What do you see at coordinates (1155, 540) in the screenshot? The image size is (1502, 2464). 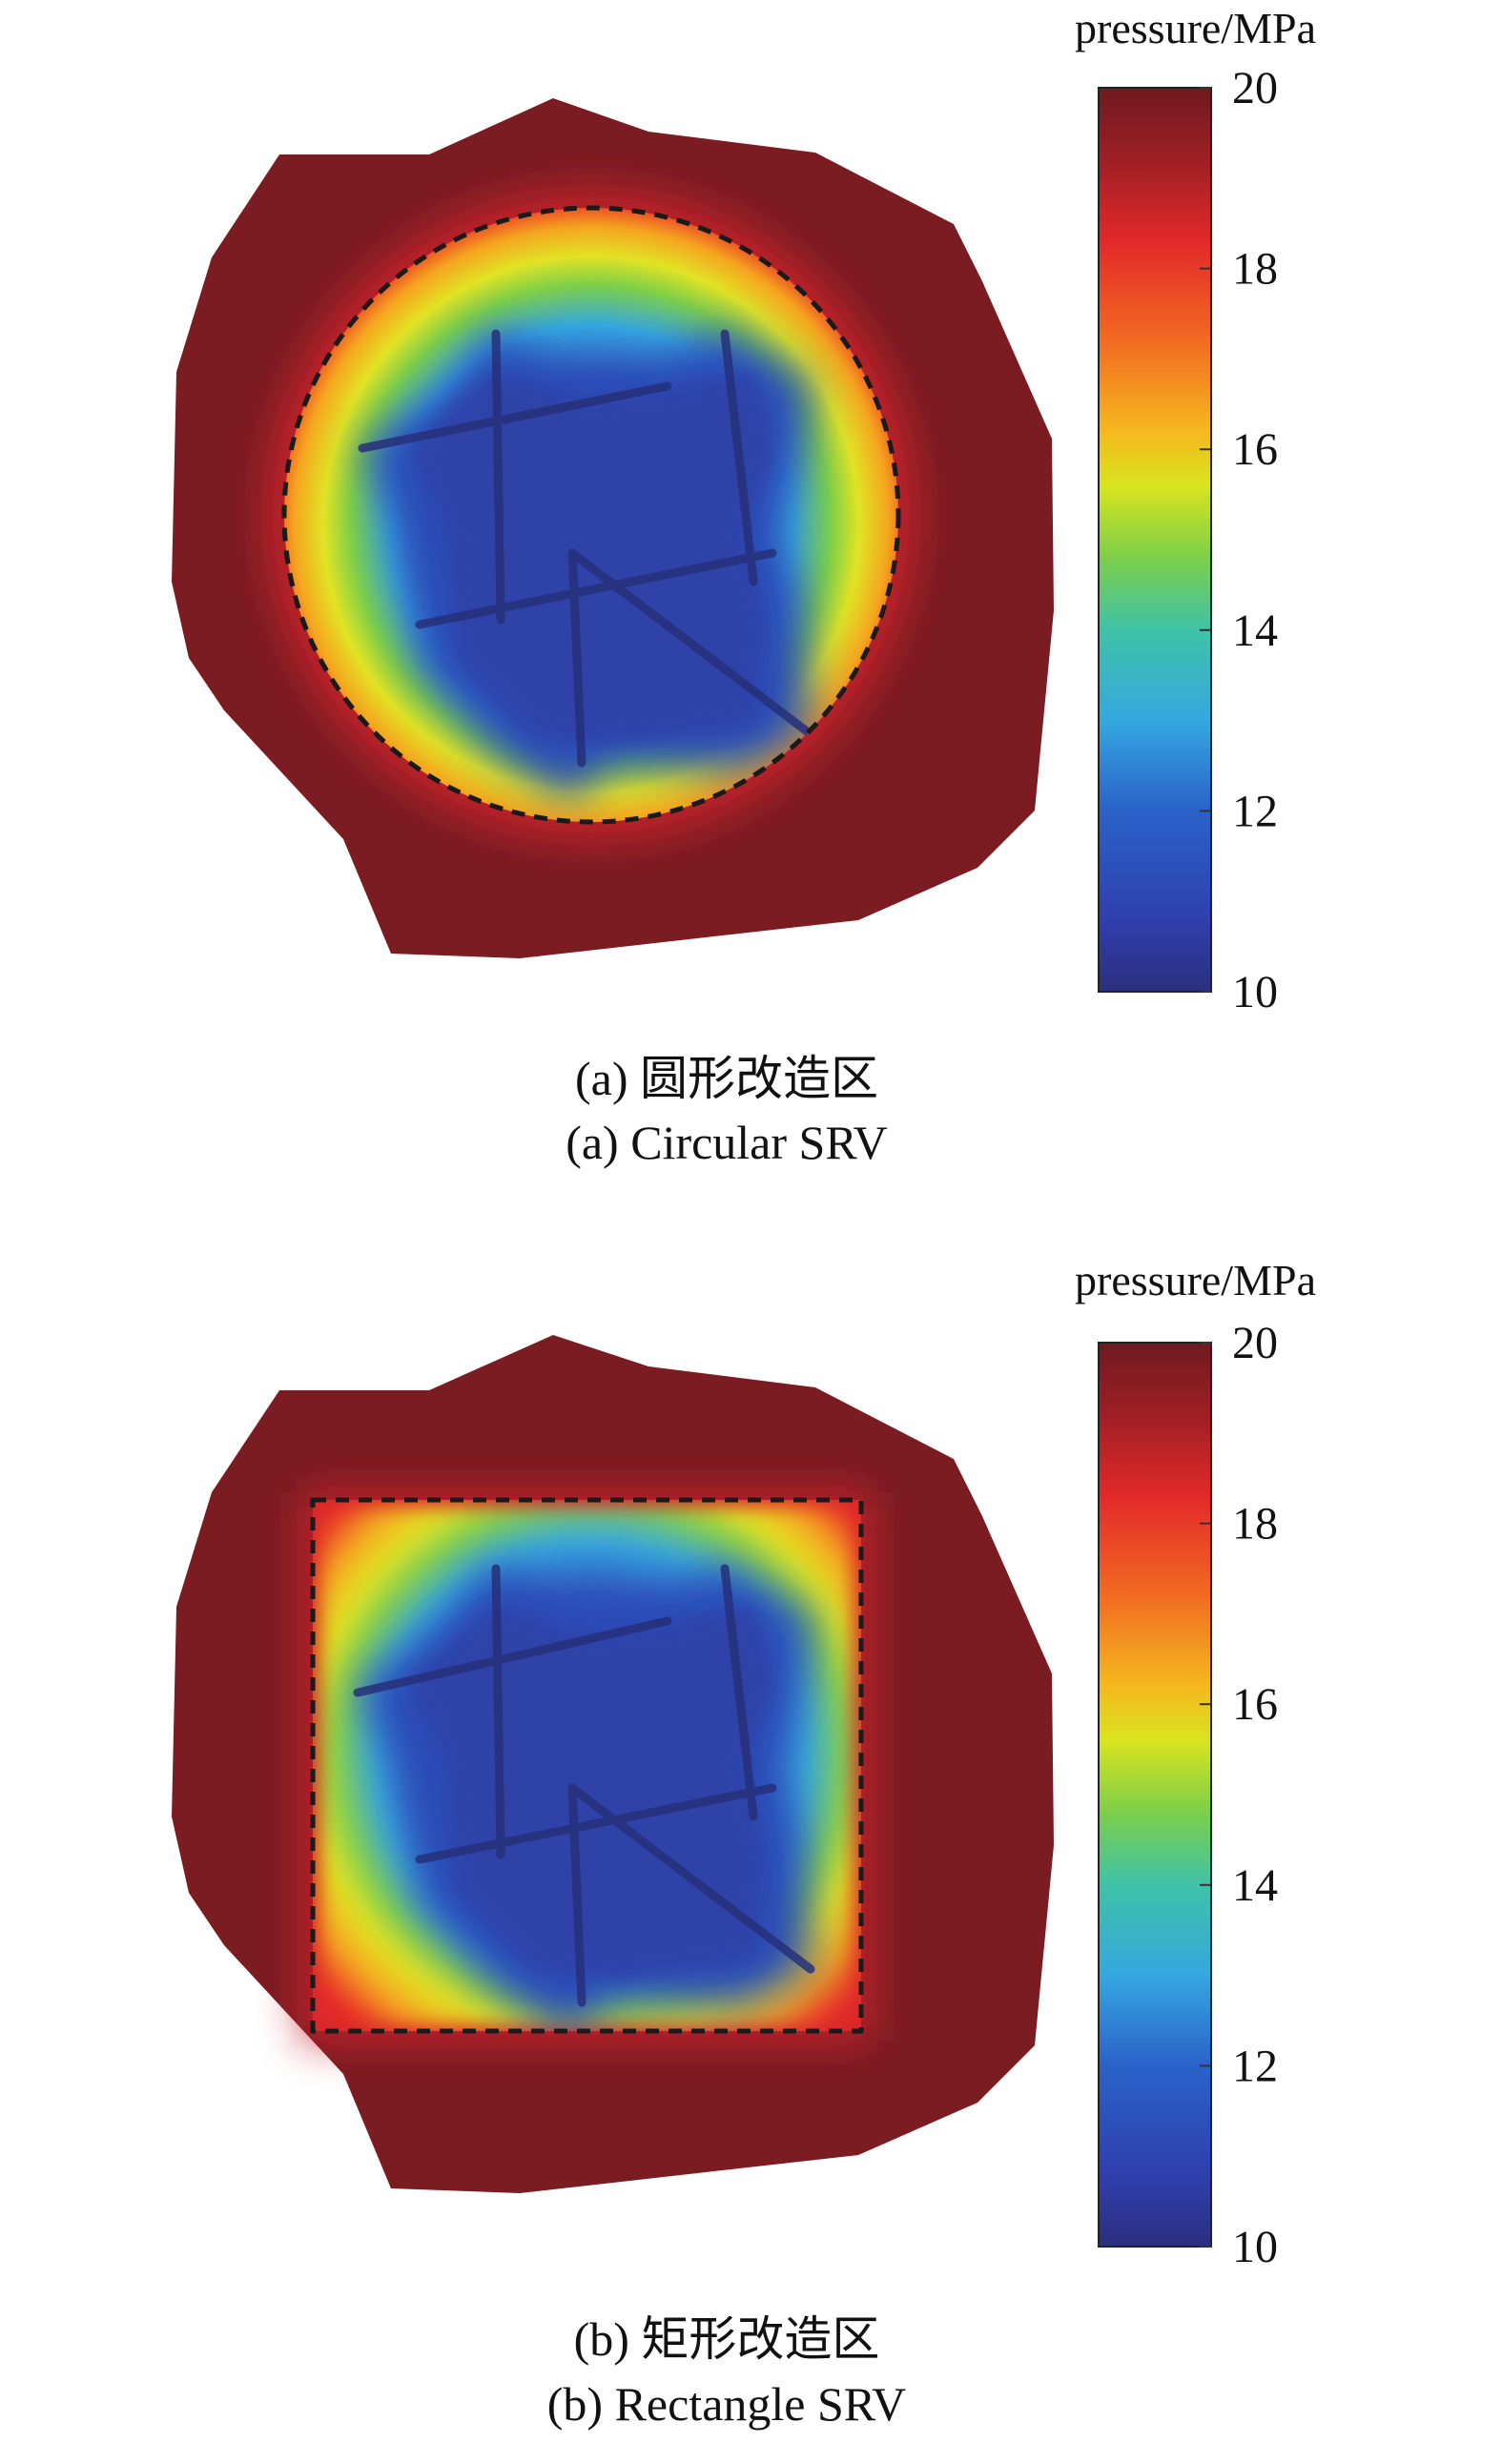 I see `colorbar-a-gradient` at bounding box center [1155, 540].